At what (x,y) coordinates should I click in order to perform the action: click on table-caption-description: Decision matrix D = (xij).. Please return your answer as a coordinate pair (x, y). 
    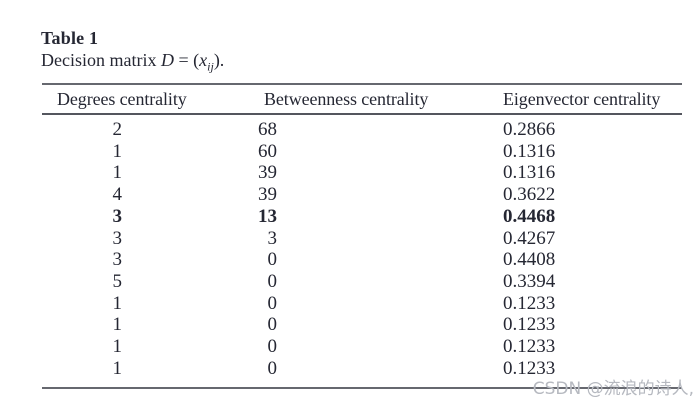
    Looking at the image, I should click on (133, 61).